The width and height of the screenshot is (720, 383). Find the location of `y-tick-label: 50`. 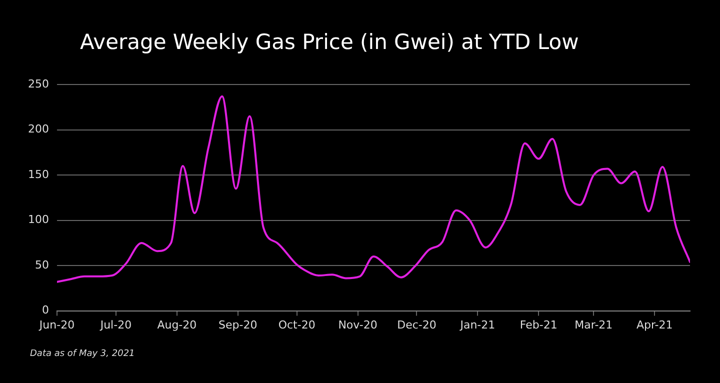

y-tick-label: 50 is located at coordinates (41, 265).